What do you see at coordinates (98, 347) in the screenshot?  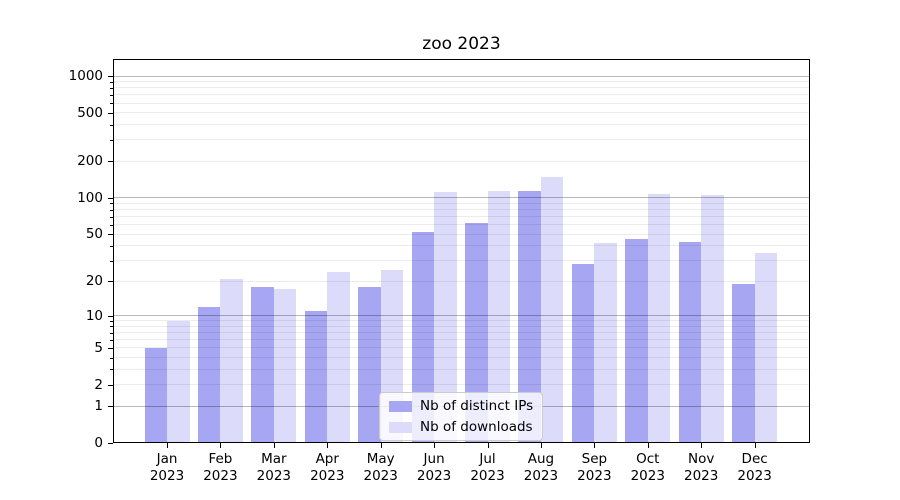 I see `y-tick-label: 5` at bounding box center [98, 347].